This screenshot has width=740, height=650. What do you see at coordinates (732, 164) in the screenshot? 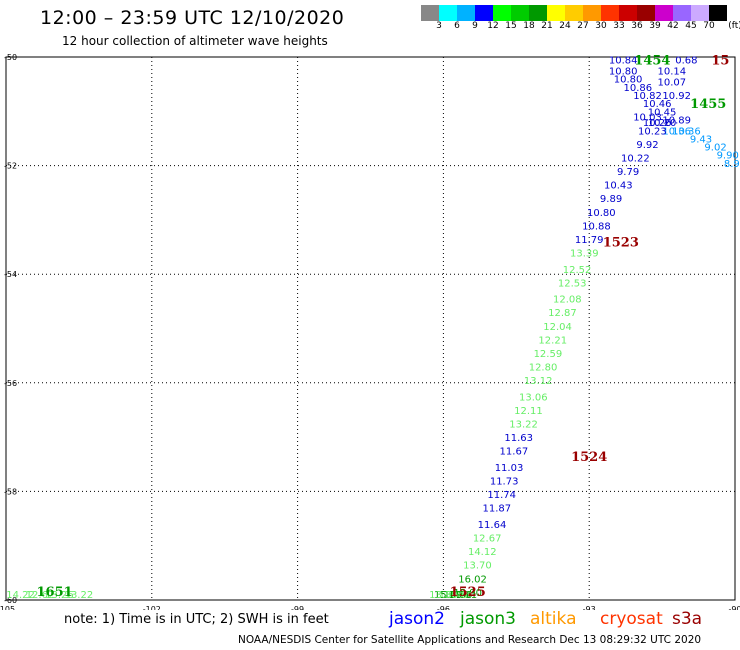
I see `wave-height-label: 8.99` at bounding box center [732, 164].